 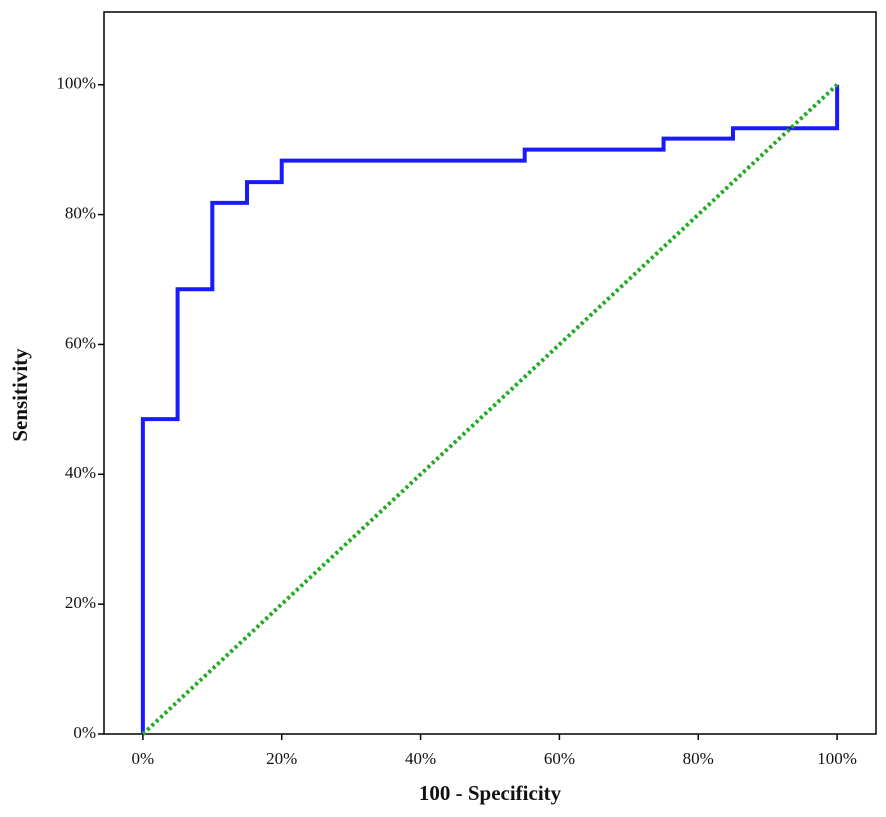 I want to click on y-tick-label: 0%, so click(x=84, y=732).